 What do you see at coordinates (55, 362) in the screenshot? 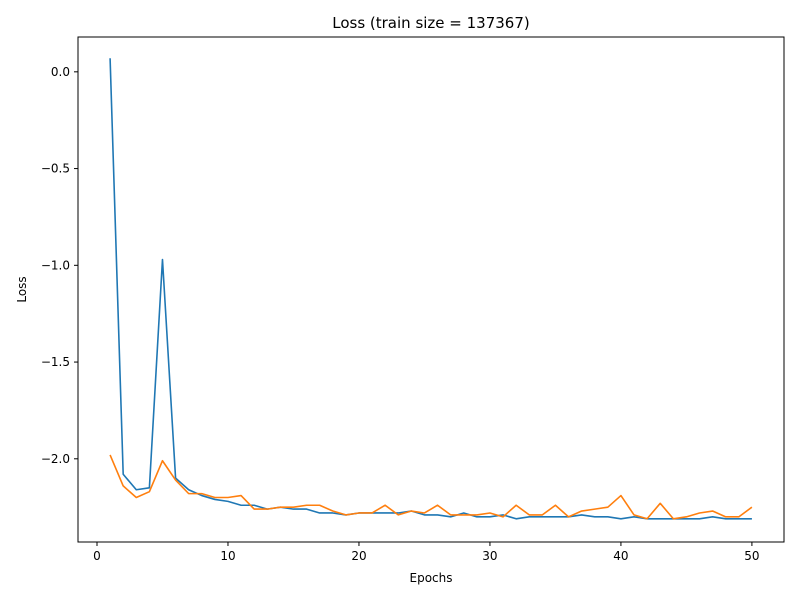
I see `y-tick-label: −1.5` at bounding box center [55, 362].